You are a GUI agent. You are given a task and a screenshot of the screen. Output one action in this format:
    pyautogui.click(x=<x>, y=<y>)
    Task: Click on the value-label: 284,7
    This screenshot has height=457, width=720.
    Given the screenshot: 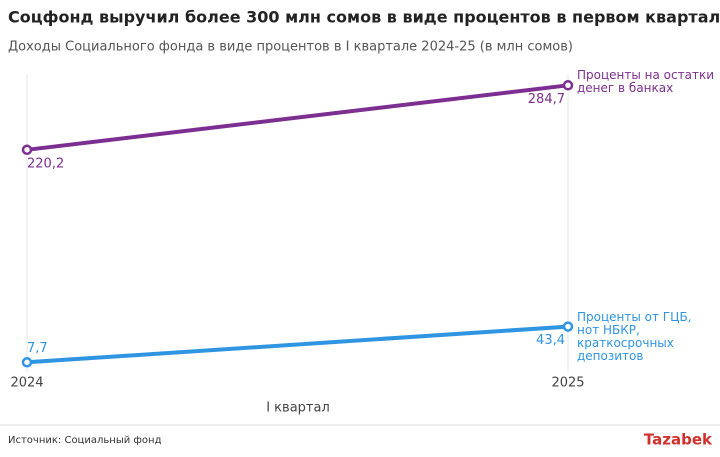 What is the action you would take?
    pyautogui.click(x=546, y=99)
    